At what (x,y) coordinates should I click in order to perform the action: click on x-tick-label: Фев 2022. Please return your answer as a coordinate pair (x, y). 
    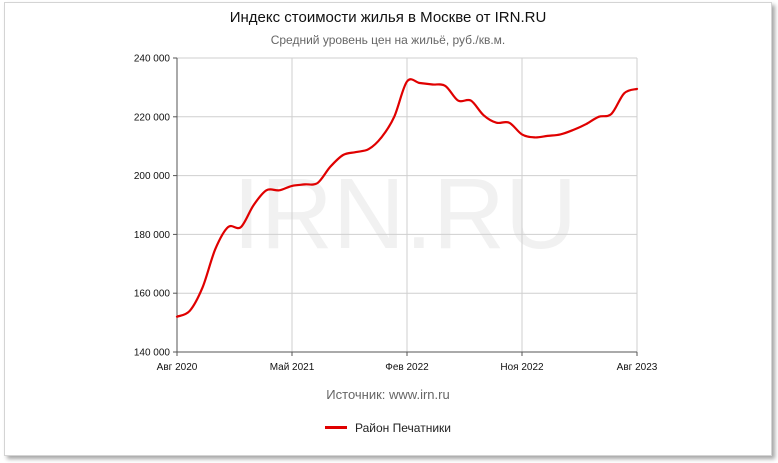
    Looking at the image, I should click on (407, 367).